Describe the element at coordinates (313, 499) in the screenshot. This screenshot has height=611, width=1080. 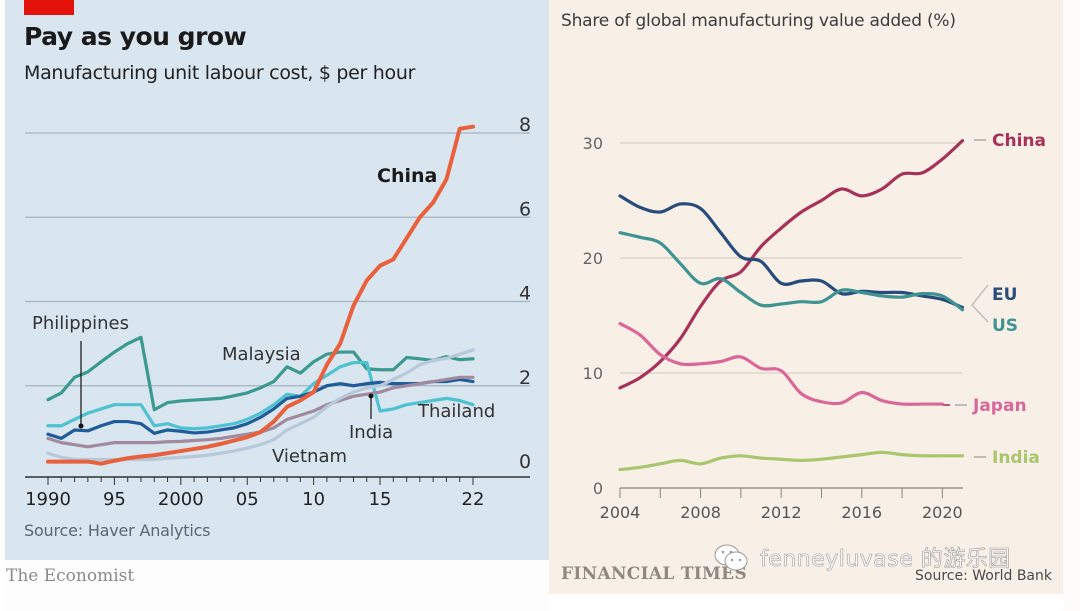
I see `econ-x-tick-label: 10` at that location.